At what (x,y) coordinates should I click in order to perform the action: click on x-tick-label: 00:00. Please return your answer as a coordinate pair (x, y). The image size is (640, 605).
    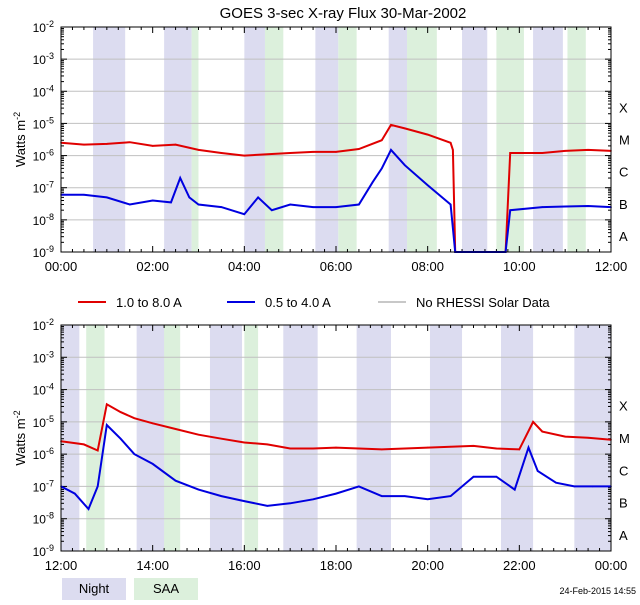
    Looking at the image, I should click on (61, 266).